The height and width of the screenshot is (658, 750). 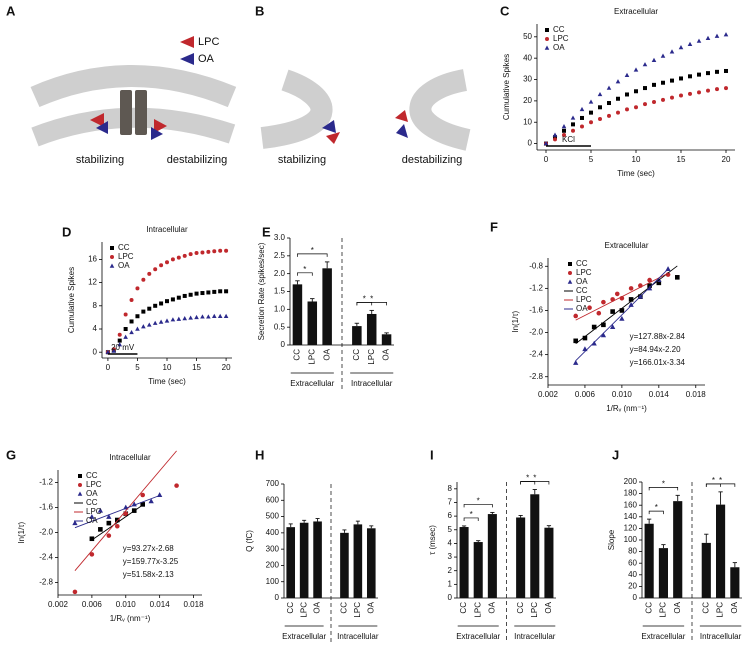 What do you see at coordinates (681, 159) in the screenshot?
I see `x-tick-label: 15` at bounding box center [681, 159].